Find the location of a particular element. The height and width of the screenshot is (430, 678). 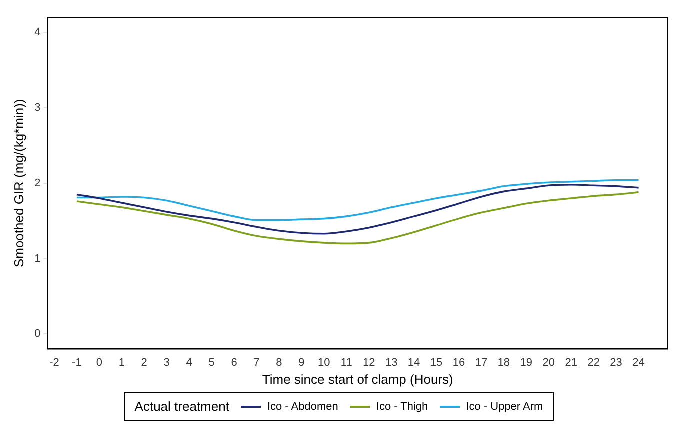

x-tick-label: 3 is located at coordinates (167, 362).